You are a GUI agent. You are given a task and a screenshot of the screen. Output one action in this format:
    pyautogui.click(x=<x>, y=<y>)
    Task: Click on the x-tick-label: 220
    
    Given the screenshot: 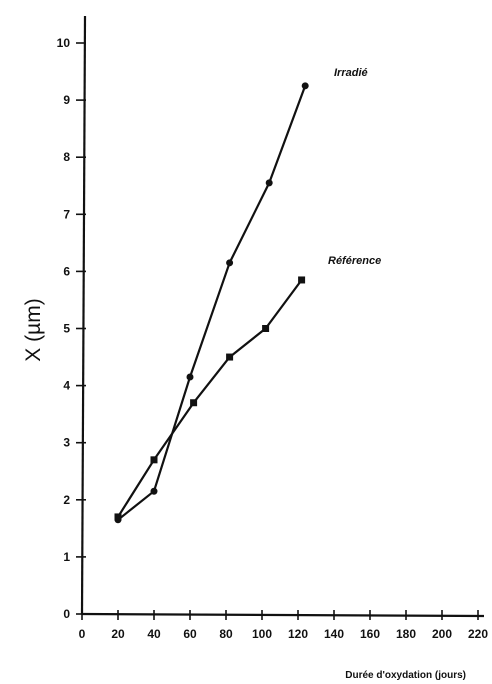 What is the action you would take?
    pyautogui.click(x=478, y=634)
    